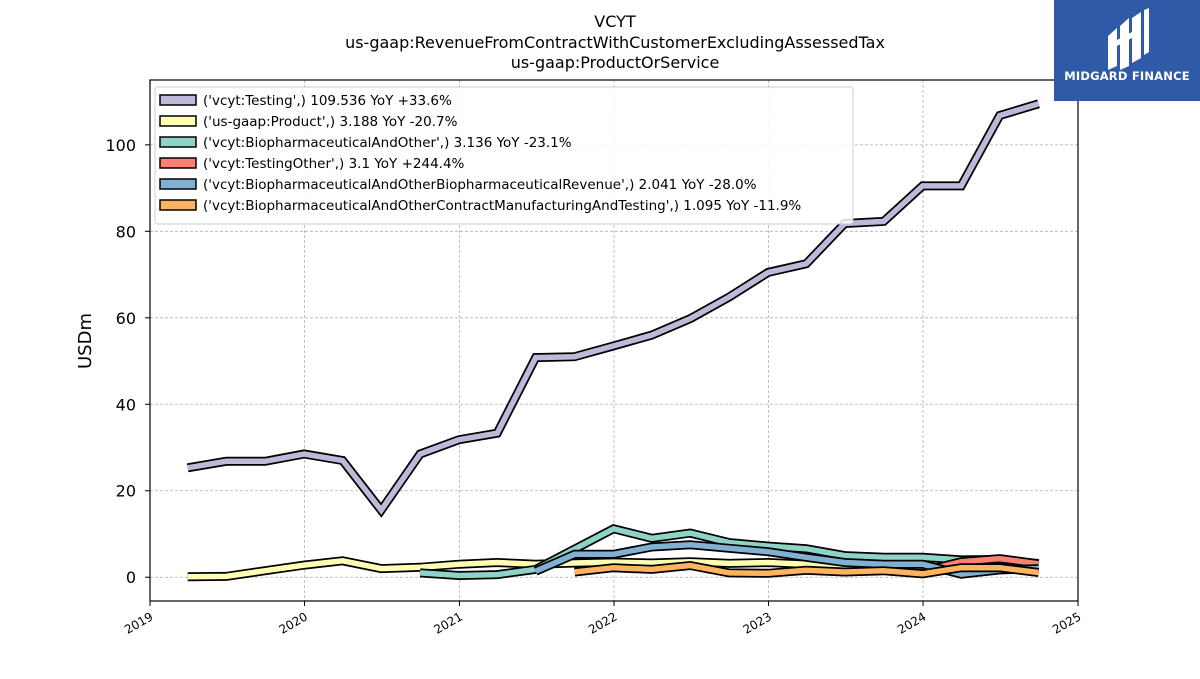 Image resolution: width=1200 pixels, height=679 pixels. Describe the element at coordinates (126, 318) in the screenshot. I see `y-tick-label: 60` at that location.